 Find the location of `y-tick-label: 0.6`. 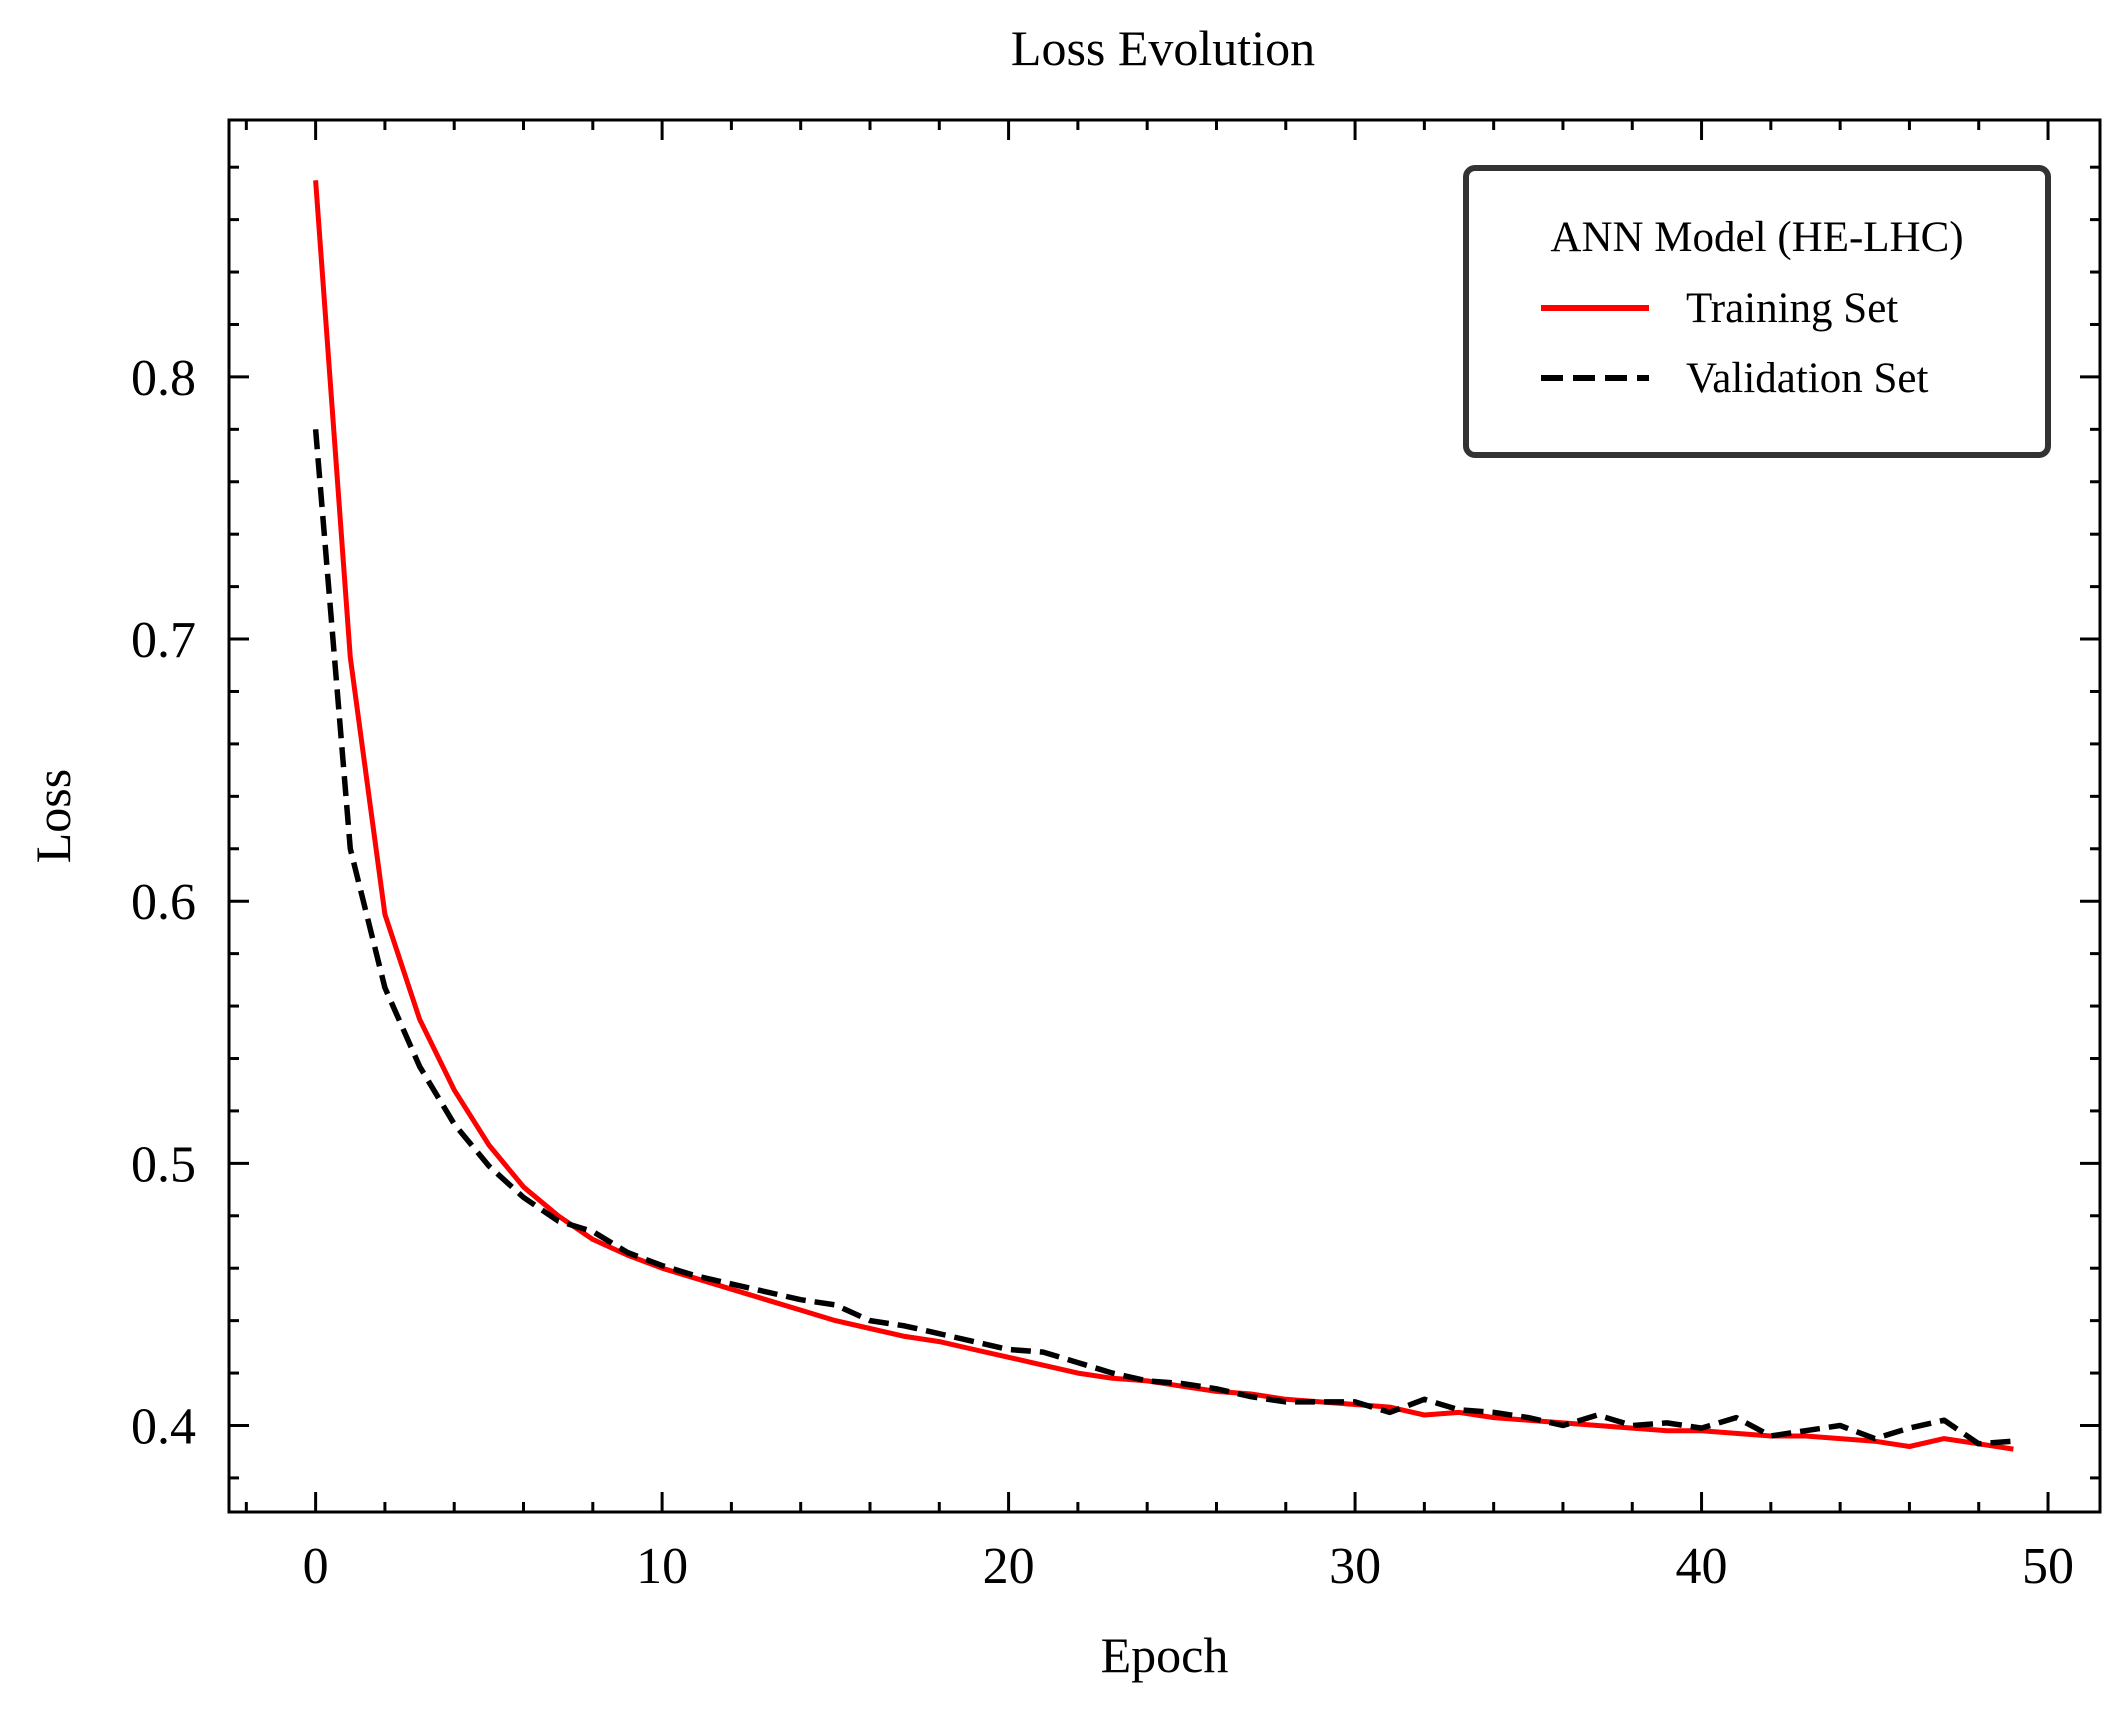

y-tick-label: 0.6 is located at coordinates (163, 902).